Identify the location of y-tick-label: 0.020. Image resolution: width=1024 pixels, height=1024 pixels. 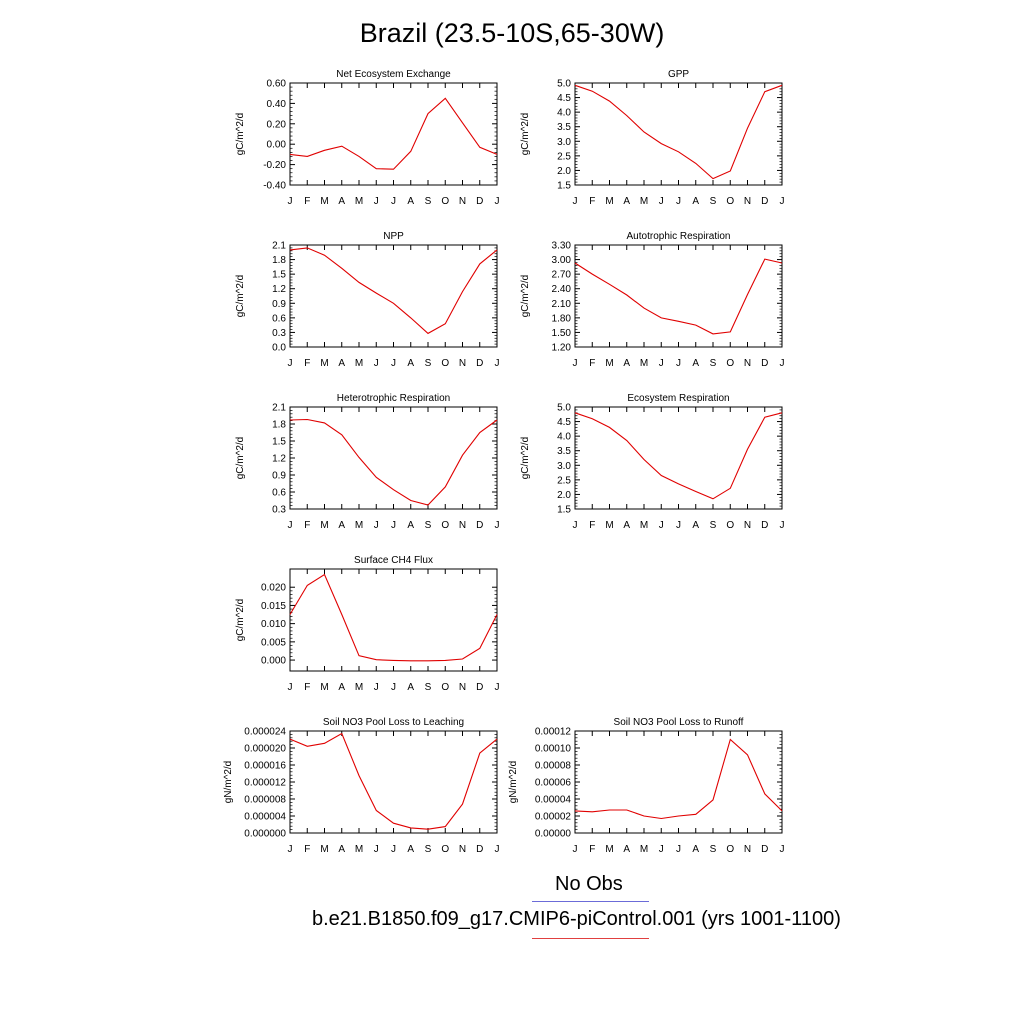
(273, 588).